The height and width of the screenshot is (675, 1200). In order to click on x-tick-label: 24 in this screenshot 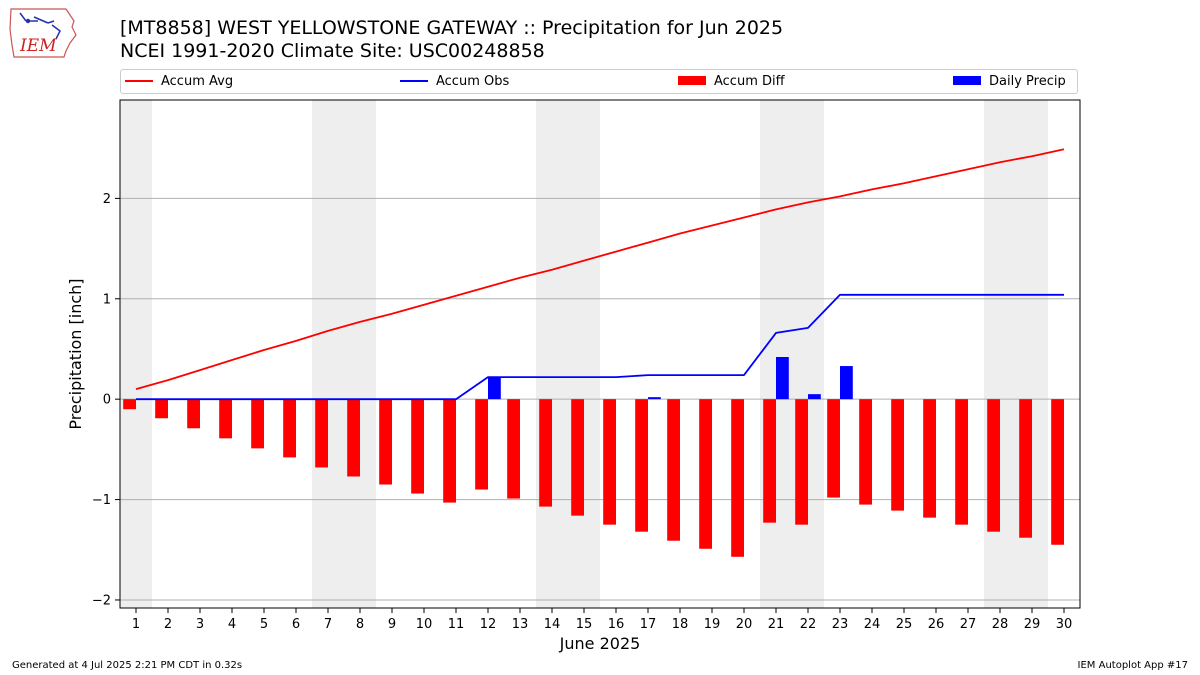, I will do `click(872, 624)`.